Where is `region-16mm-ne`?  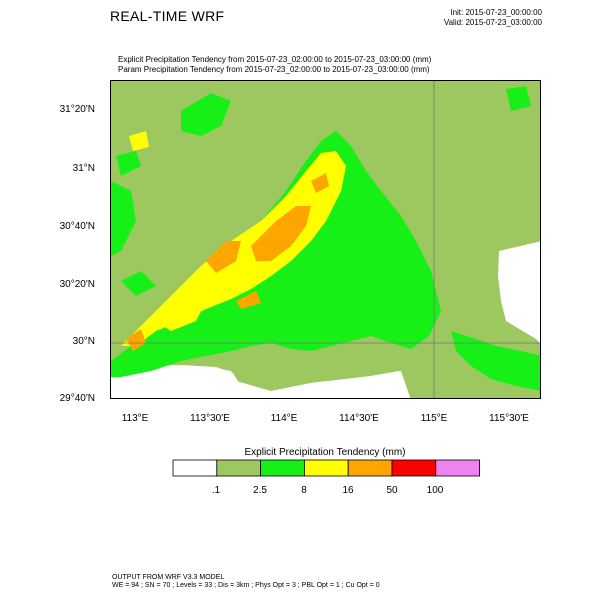
region-16mm-ne is located at coordinates (320, 183).